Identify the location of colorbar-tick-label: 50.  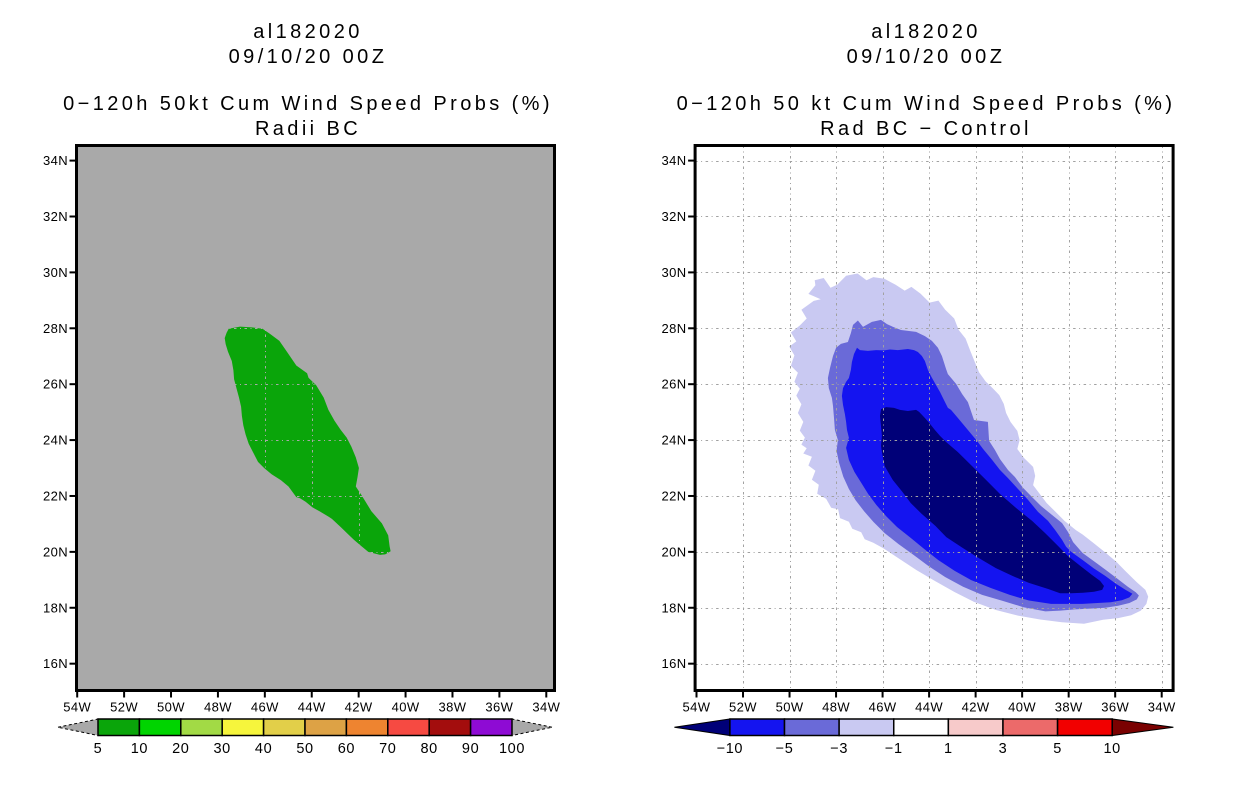
(304, 749).